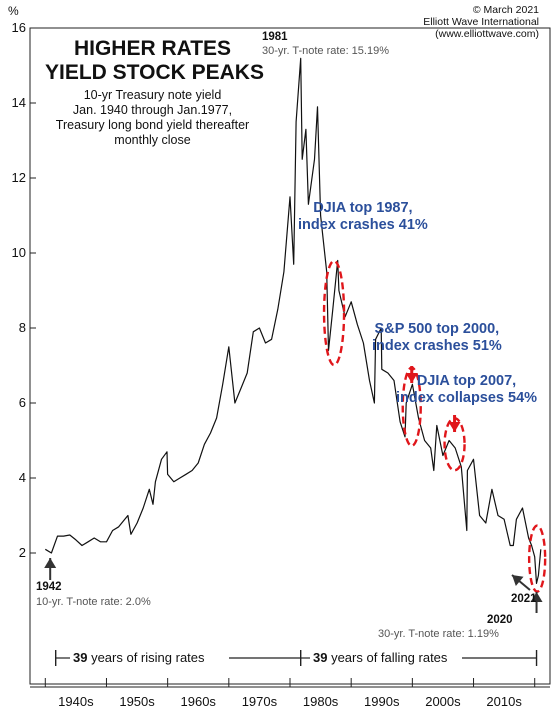 This screenshot has height=716, width=553. What do you see at coordinates (76, 701) in the screenshot?
I see `x-decade-label: 1940s` at bounding box center [76, 701].